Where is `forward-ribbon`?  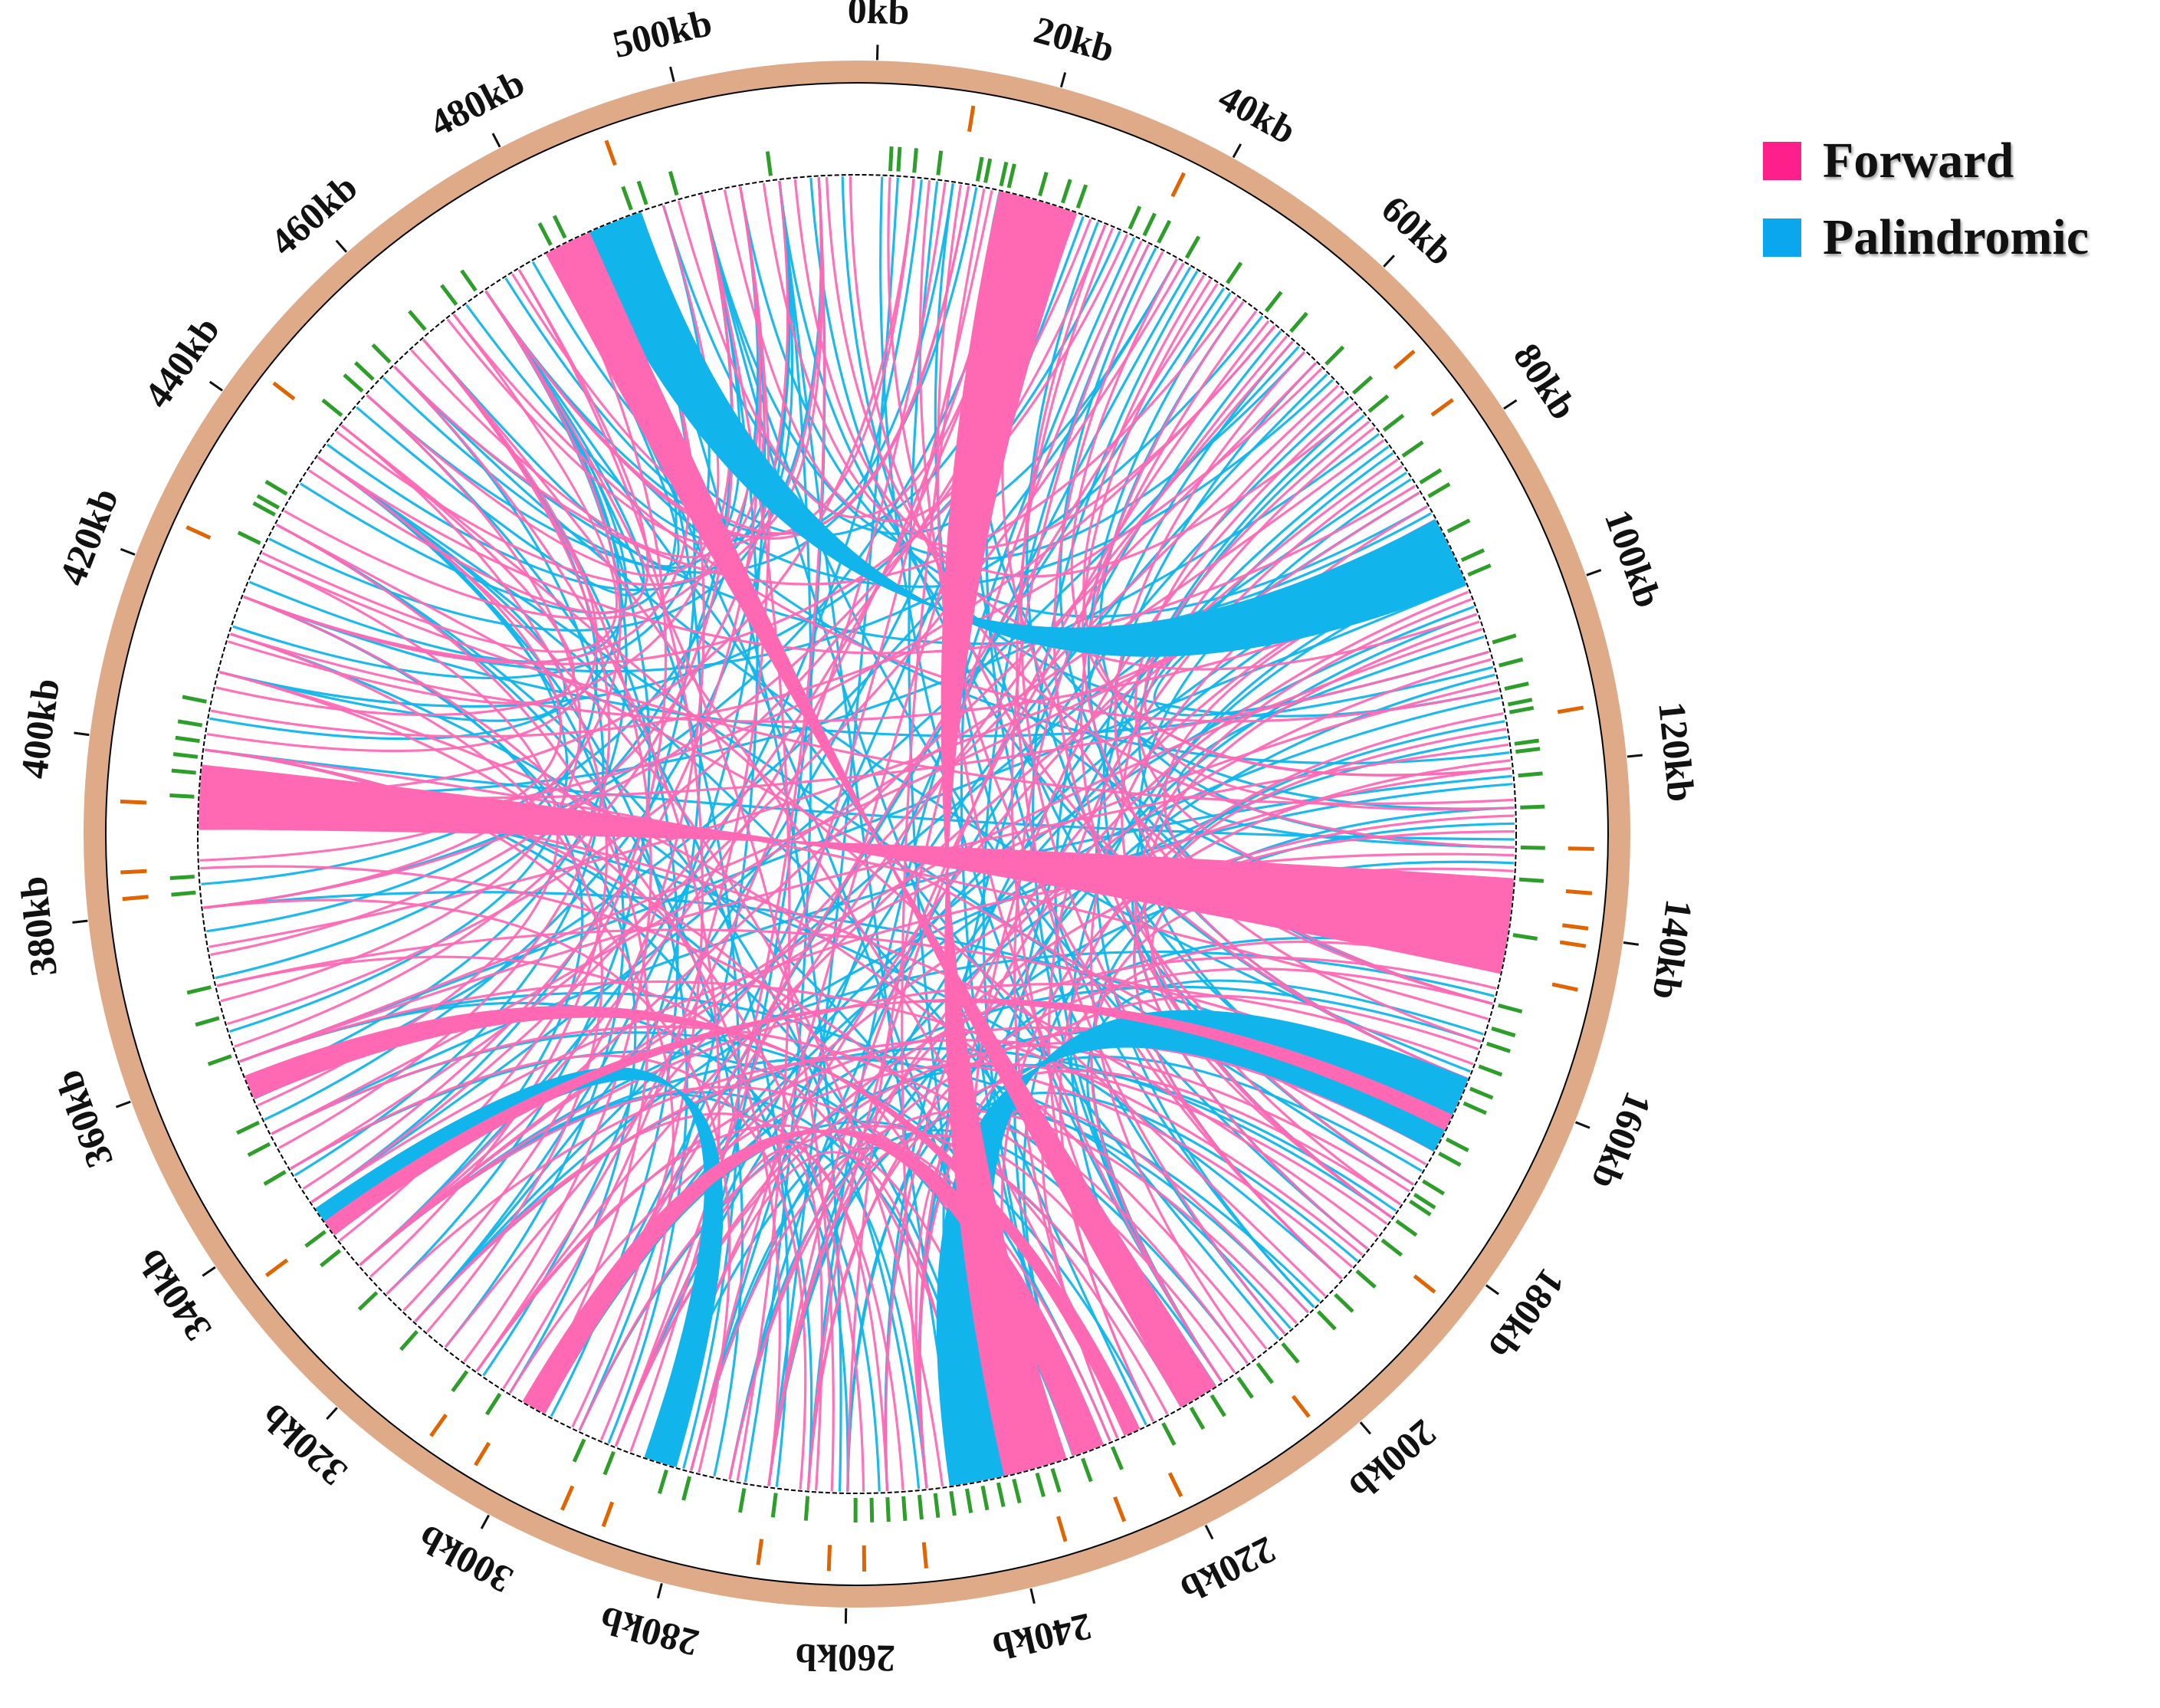 forward-ribbon is located at coordinates (1008, 833).